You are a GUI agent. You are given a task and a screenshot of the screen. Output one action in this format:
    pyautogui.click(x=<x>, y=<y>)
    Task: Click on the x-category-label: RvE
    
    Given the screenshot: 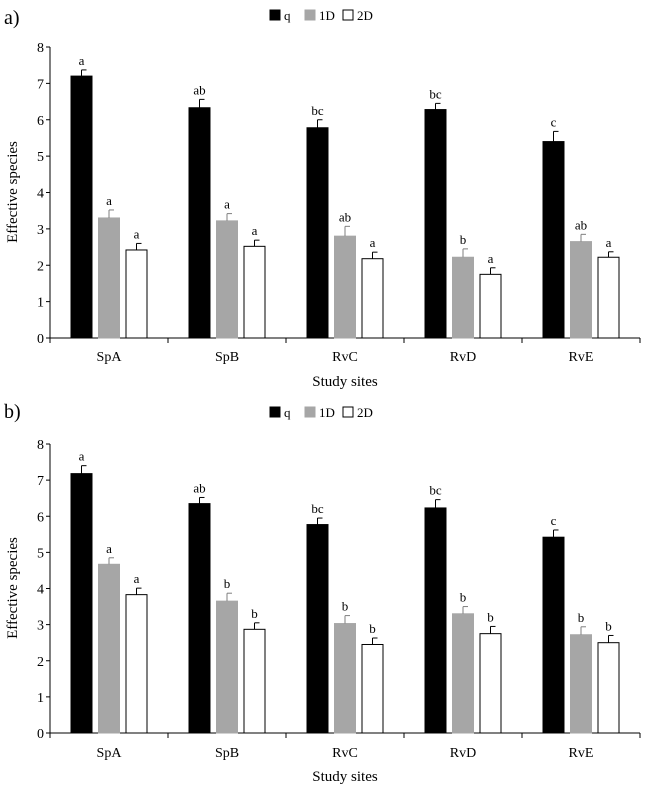 What is the action you would take?
    pyautogui.click(x=581, y=357)
    